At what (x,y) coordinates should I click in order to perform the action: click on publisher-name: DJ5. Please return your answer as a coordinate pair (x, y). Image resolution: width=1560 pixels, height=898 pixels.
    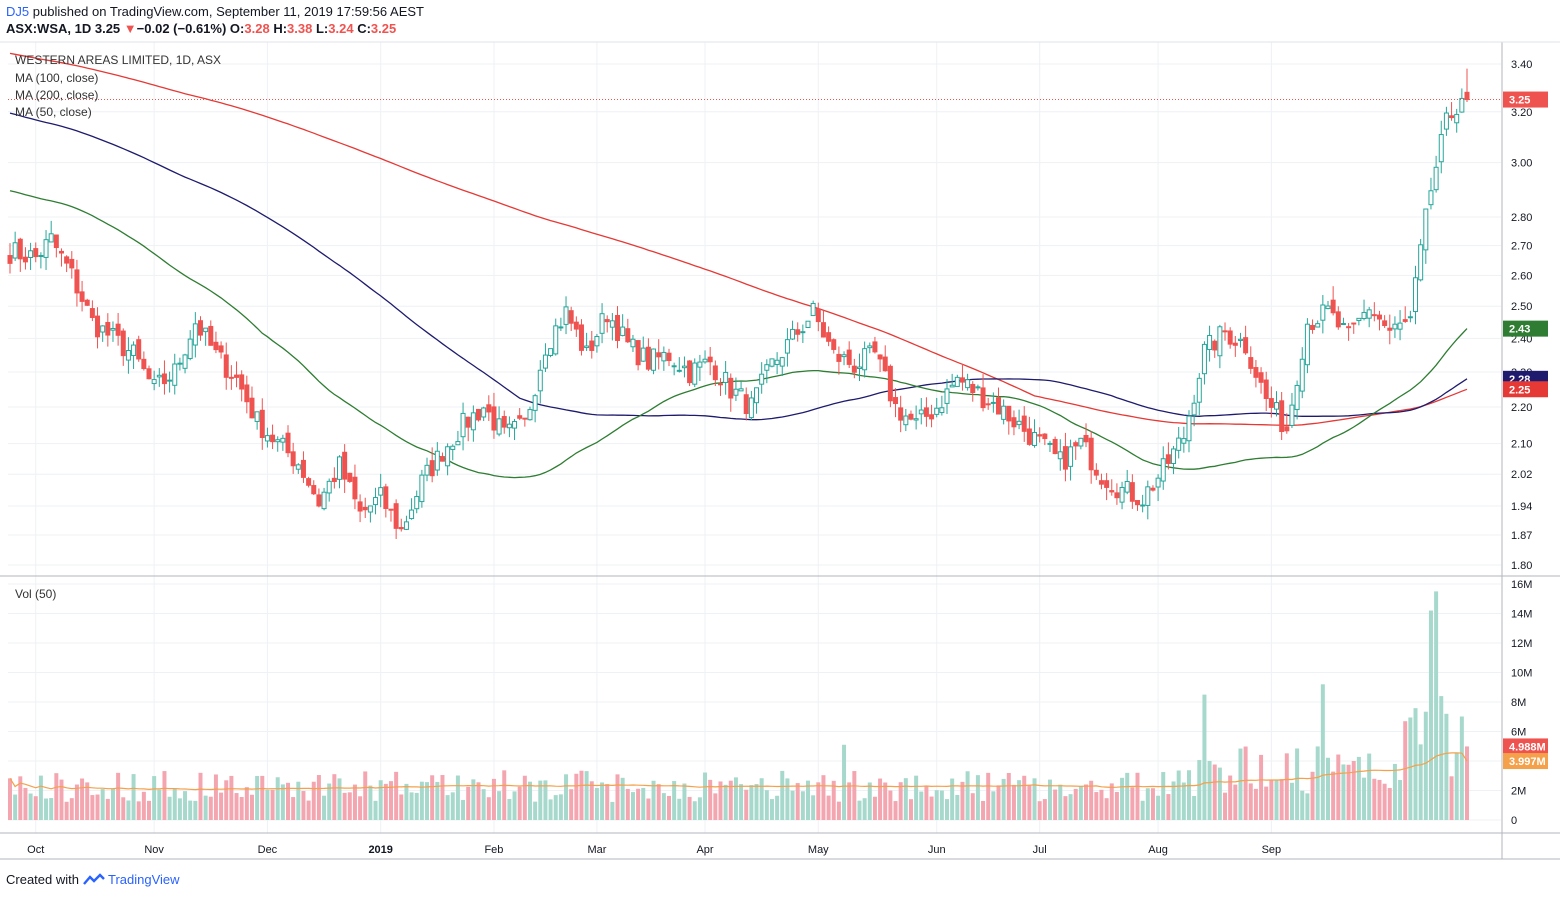
    Looking at the image, I should click on (18, 11).